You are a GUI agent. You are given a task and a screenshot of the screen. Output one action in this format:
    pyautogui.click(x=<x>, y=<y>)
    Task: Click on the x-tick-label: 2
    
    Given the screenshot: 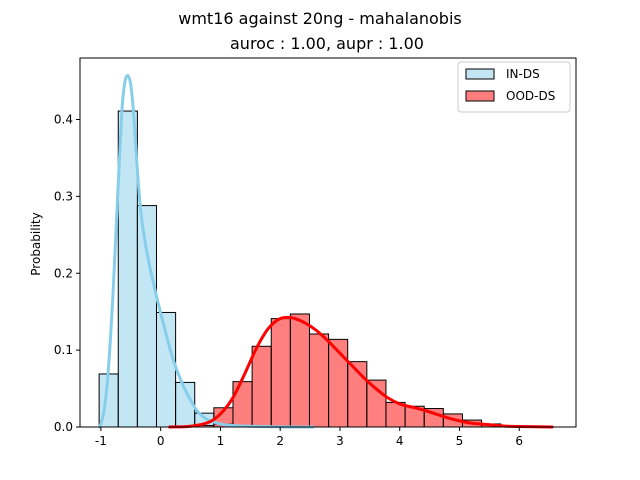 What is the action you would take?
    pyautogui.click(x=280, y=441)
    